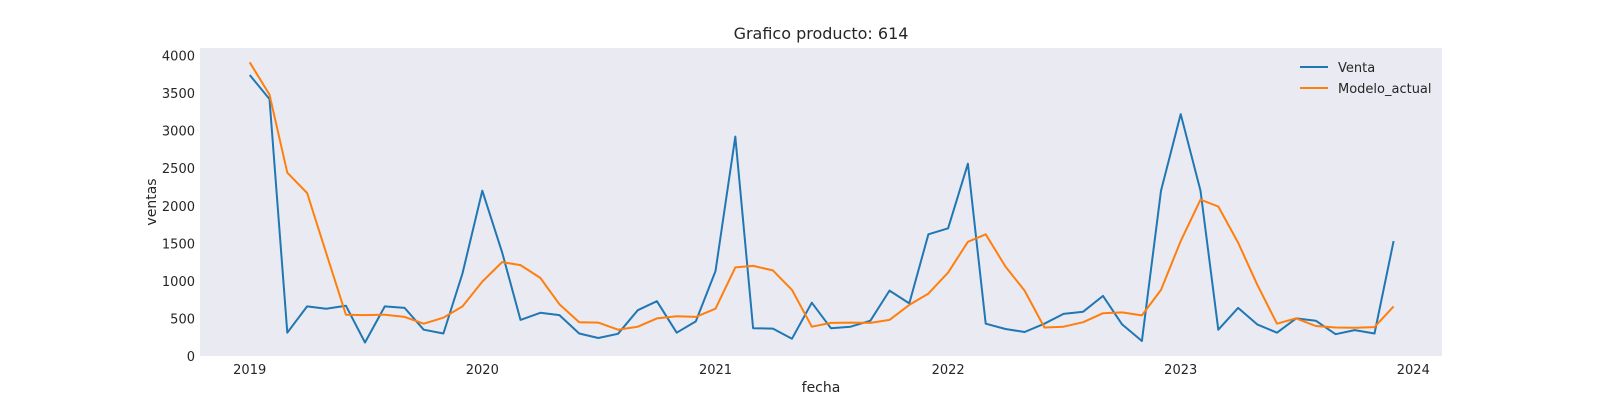 This screenshot has height=400, width=1600. What do you see at coordinates (948, 370) in the screenshot?
I see `x-tick-label: 2022` at bounding box center [948, 370].